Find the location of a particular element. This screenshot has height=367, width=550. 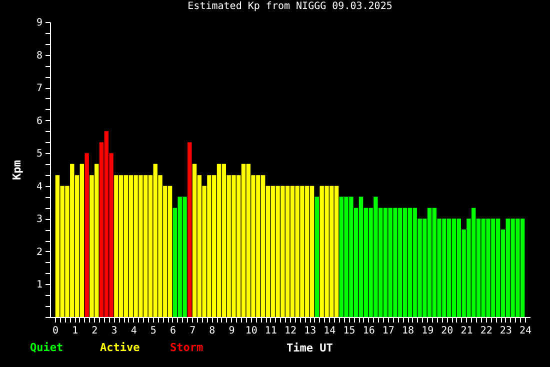

text: Active is located at coordinates (120, 347).